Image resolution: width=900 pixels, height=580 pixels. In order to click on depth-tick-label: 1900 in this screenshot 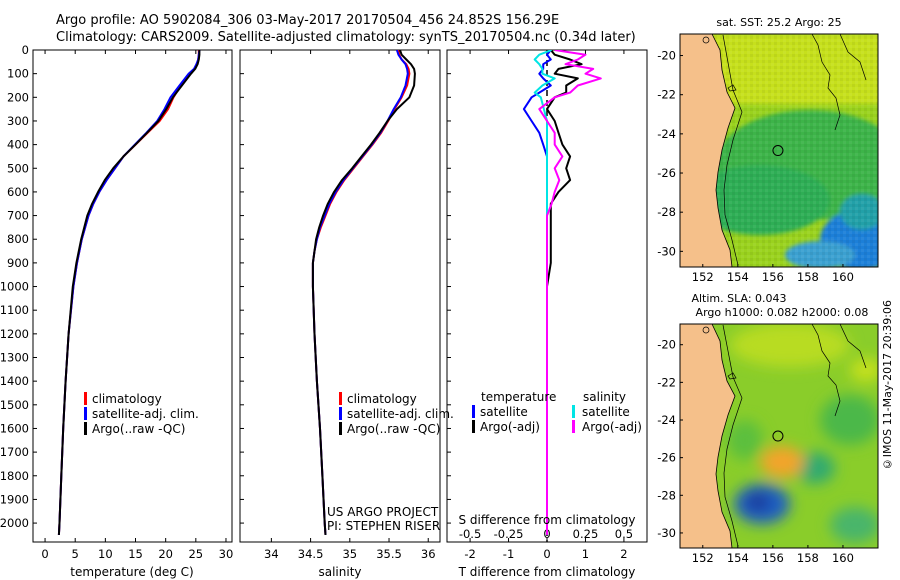, I will do `click(14, 499)`.